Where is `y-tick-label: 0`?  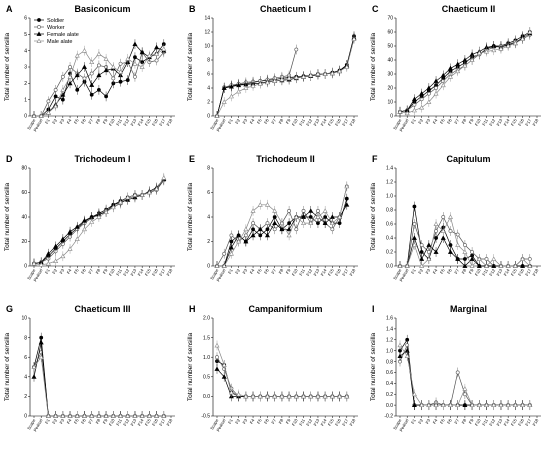 y-tick-label: 0 is located at coordinates (25, 267).